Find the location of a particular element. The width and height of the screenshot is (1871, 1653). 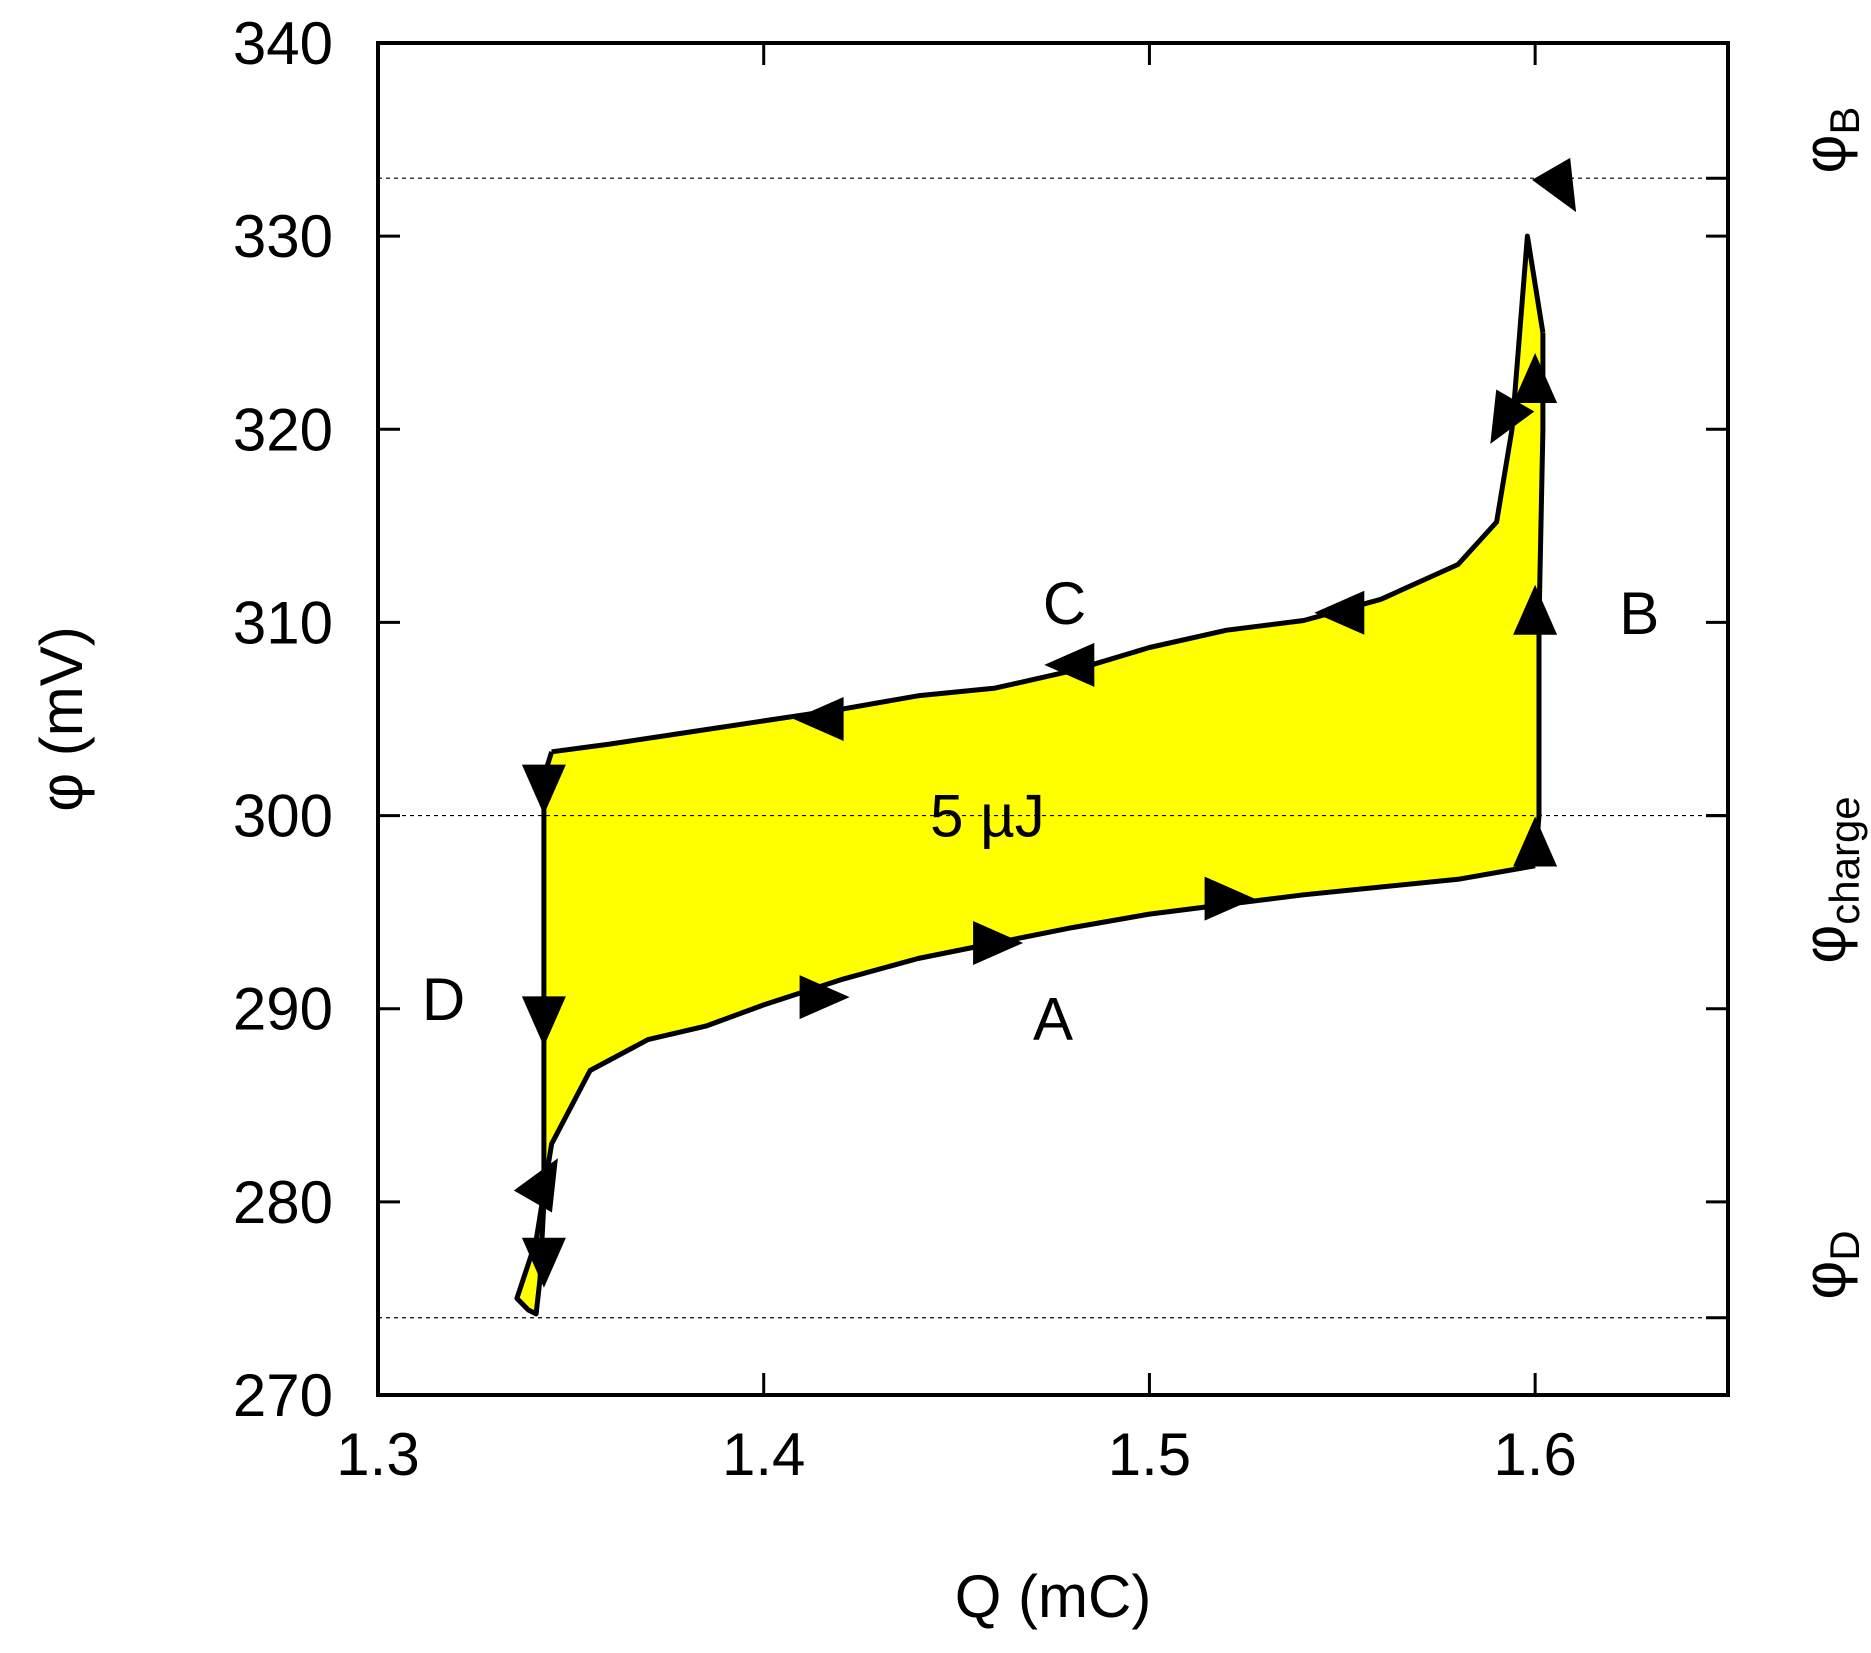

right-label-0: φB is located at coordinates (1829, 140).